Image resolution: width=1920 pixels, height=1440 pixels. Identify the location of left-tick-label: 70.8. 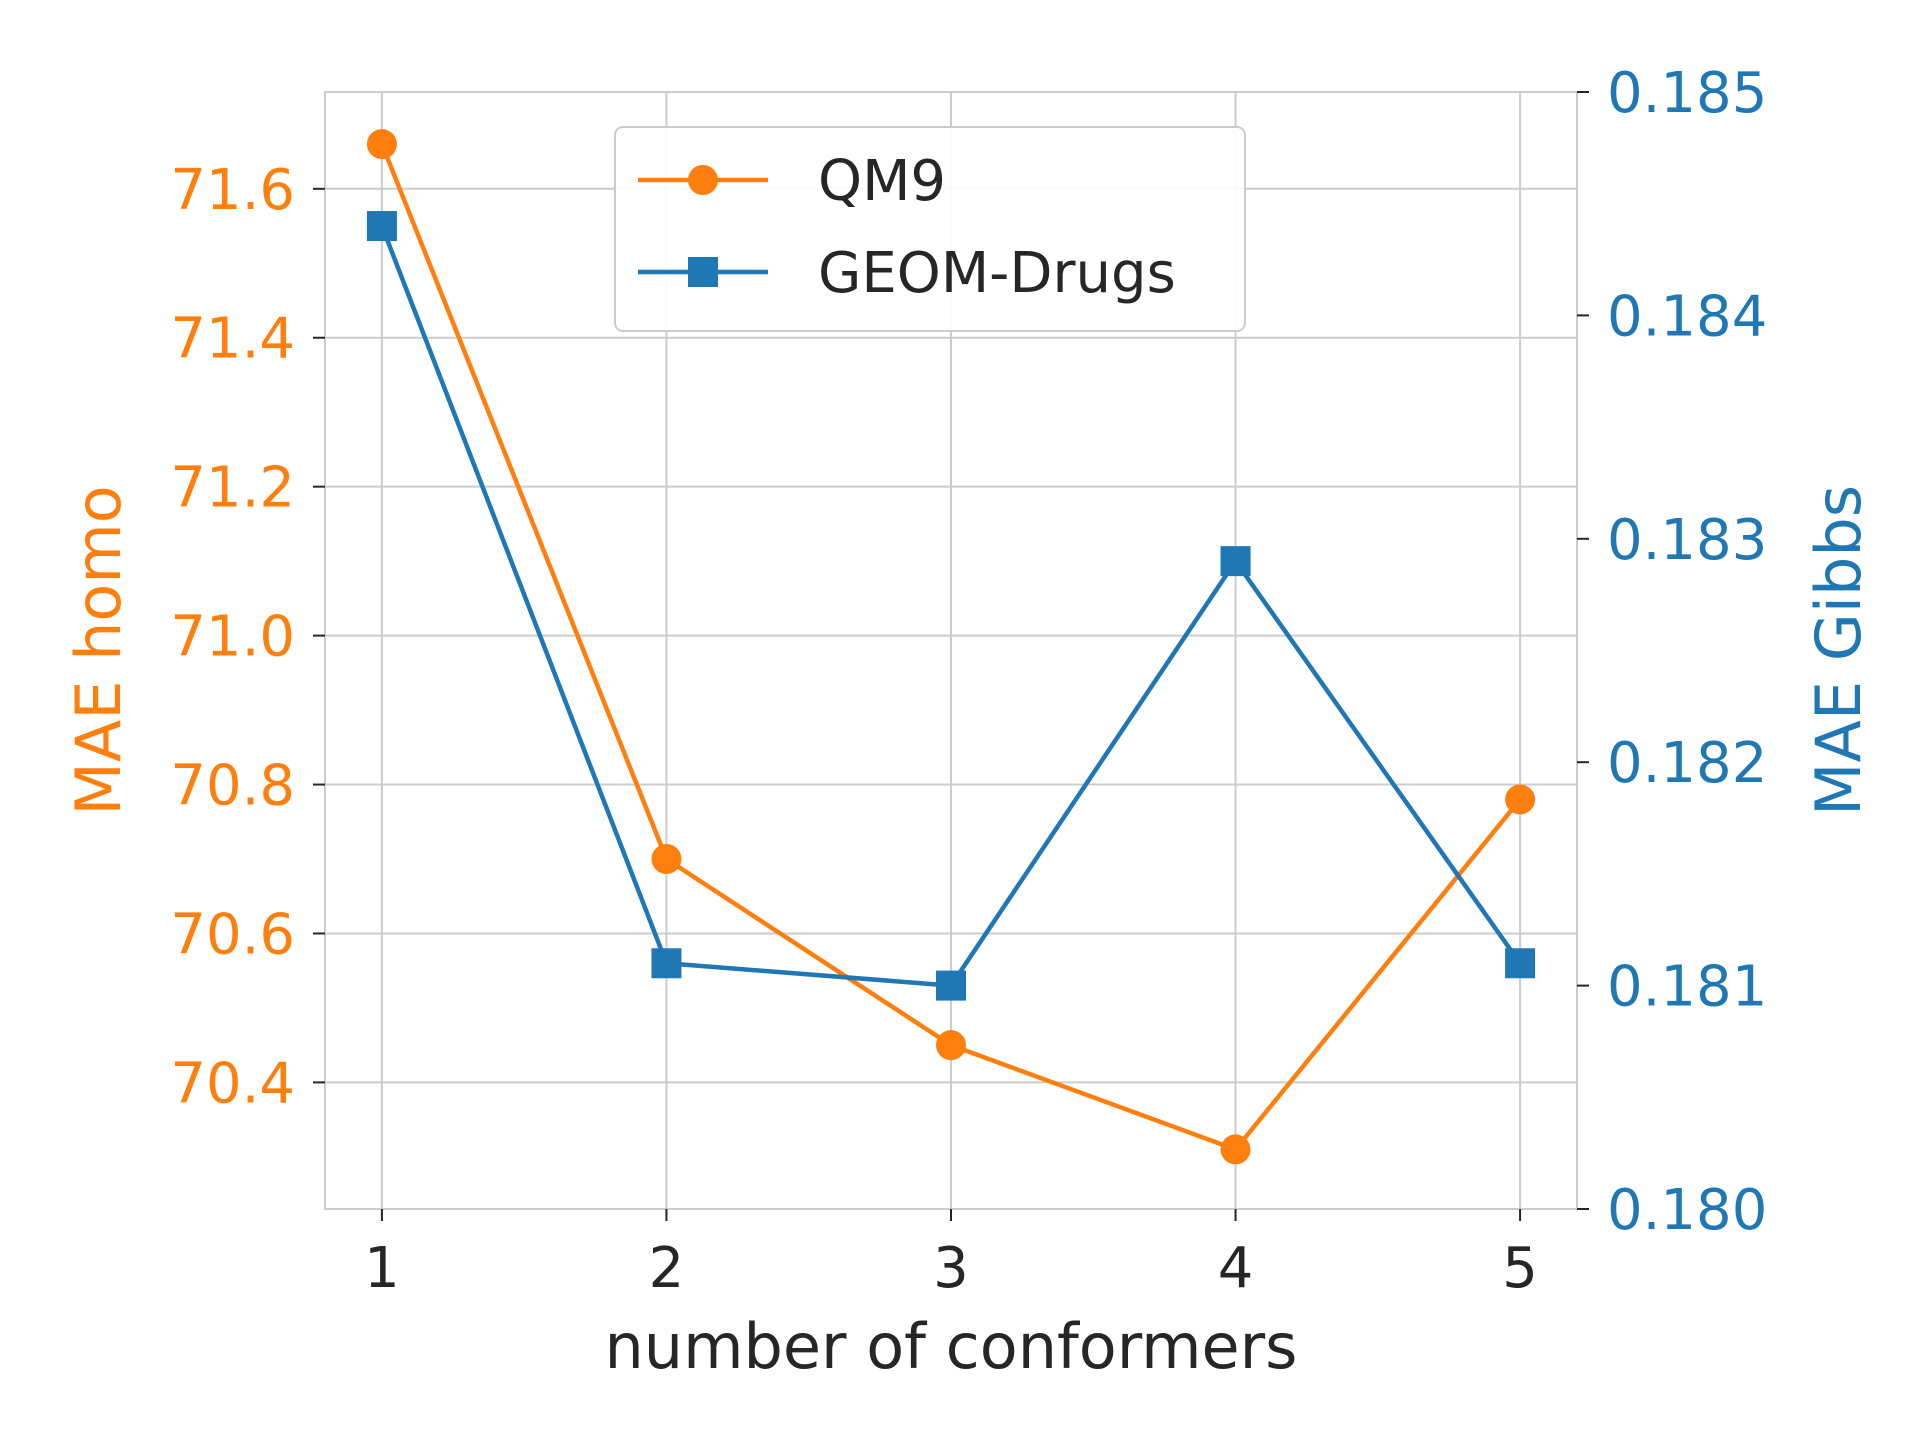
(232, 786).